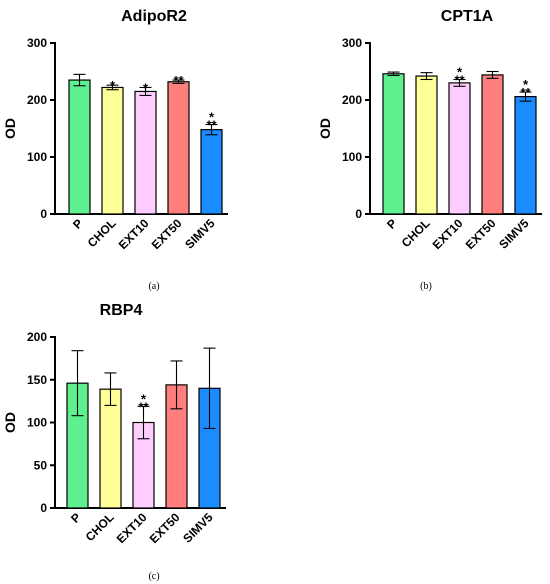 This screenshot has width=550, height=584. Describe the element at coordinates (153, 576) in the screenshot. I see `panel-caption: (c)` at that location.